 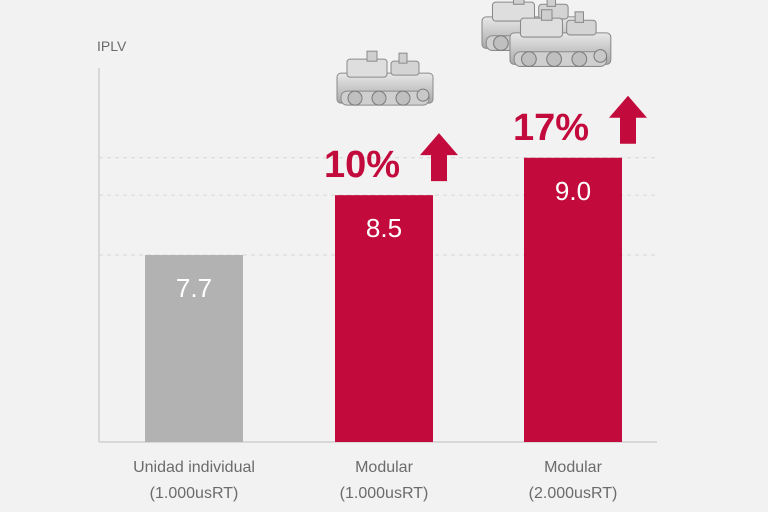 What do you see at coordinates (112, 46) in the screenshot?
I see `y-axis-label: IPLV` at bounding box center [112, 46].